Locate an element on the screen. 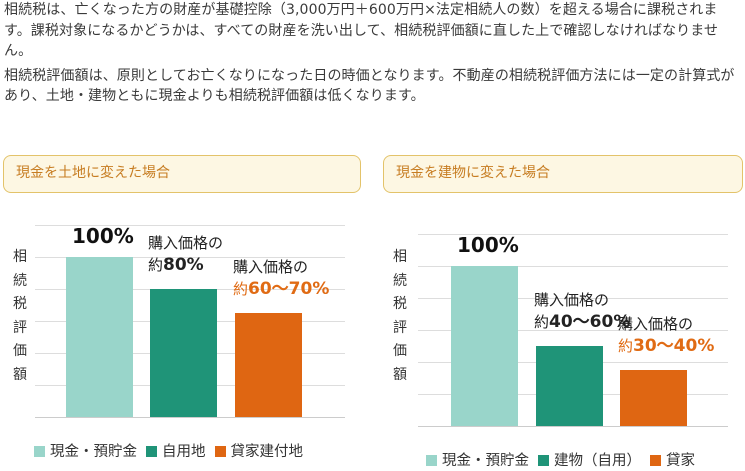 The width and height of the screenshot is (745, 471). legend: 現金・預貯金 建物（自用） 貸家 is located at coordinates (565, 459).